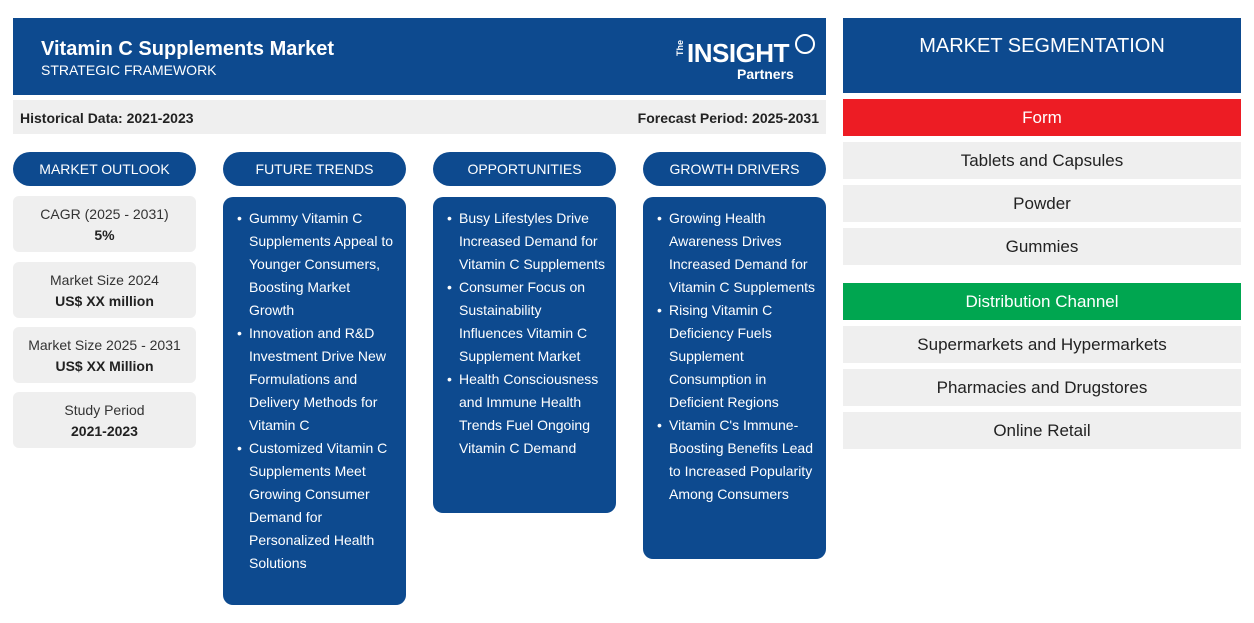  I want to click on stat-label: Market Size 2025 - 2031, so click(104, 345).